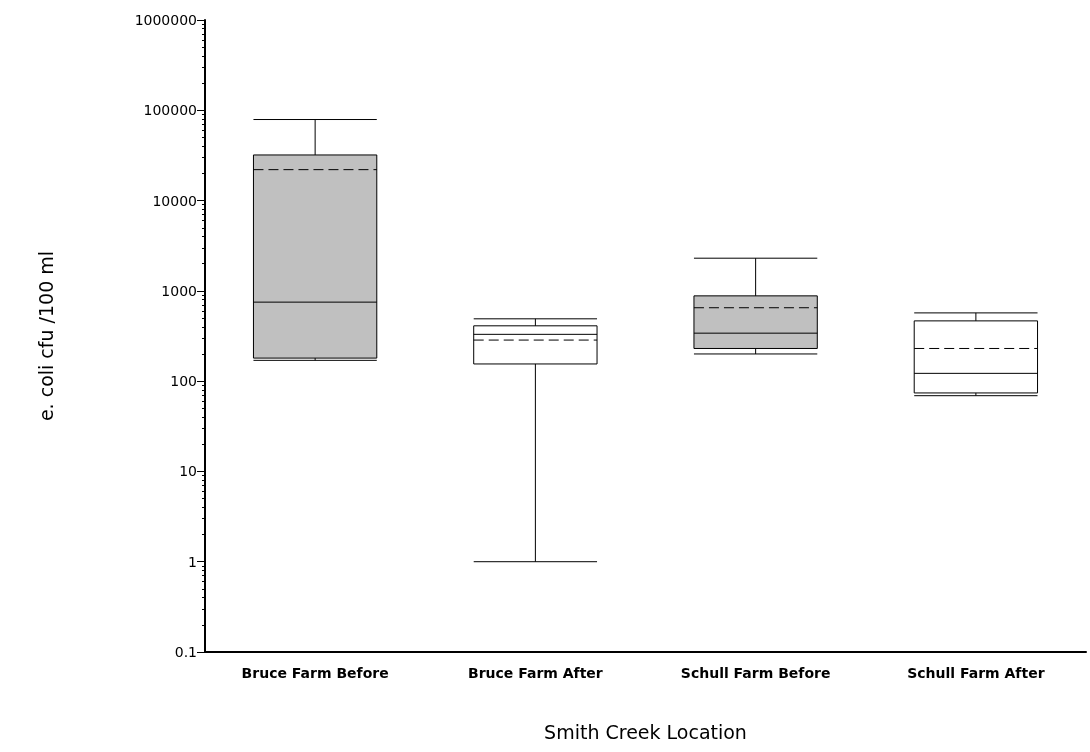  What do you see at coordinates (755, 673) in the screenshot?
I see `x-tick-label: Schull Farm Before` at bounding box center [755, 673].